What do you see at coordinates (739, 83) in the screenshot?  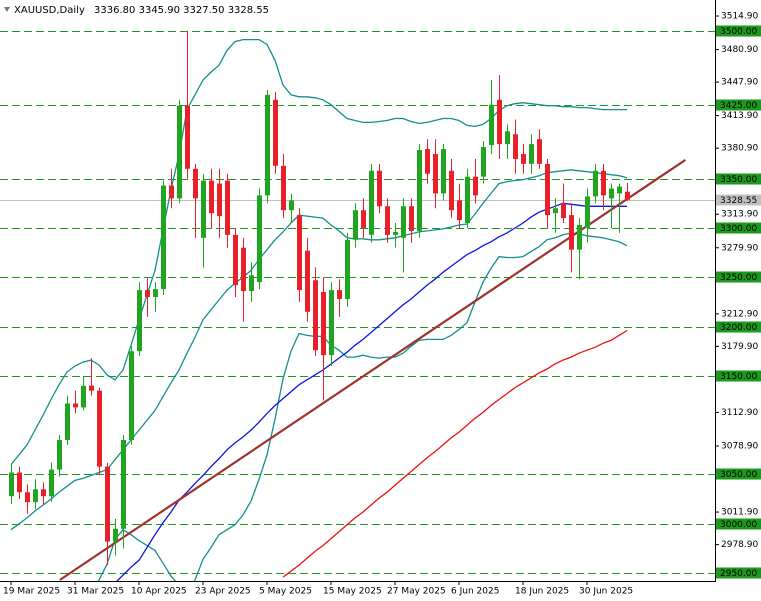 I see `y-tick-label: 3447.90` at bounding box center [739, 83].